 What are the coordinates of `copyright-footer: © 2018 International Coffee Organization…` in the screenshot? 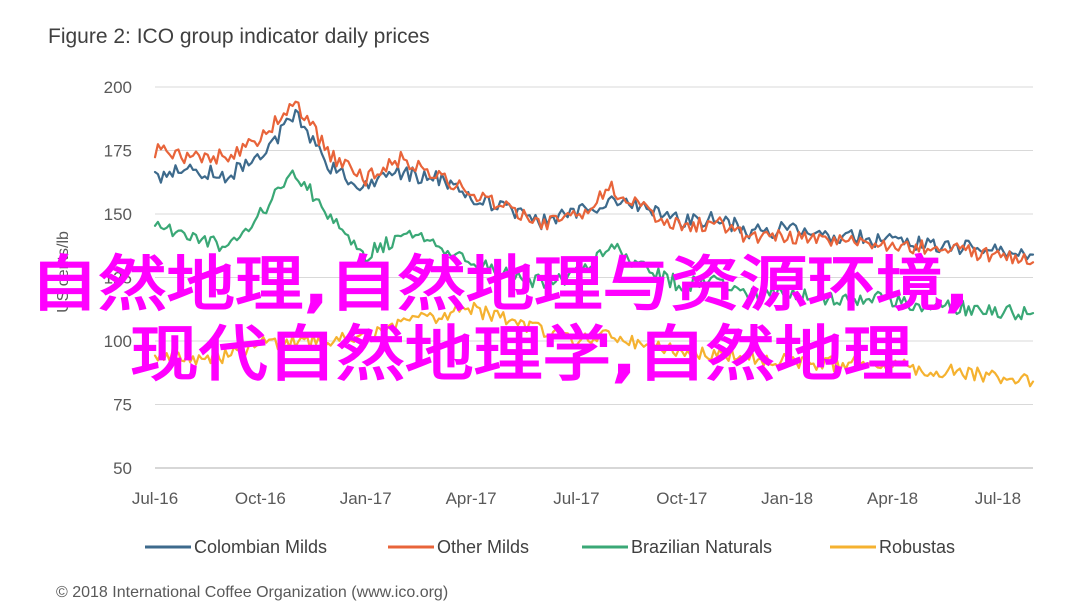 It's located at (252, 592).